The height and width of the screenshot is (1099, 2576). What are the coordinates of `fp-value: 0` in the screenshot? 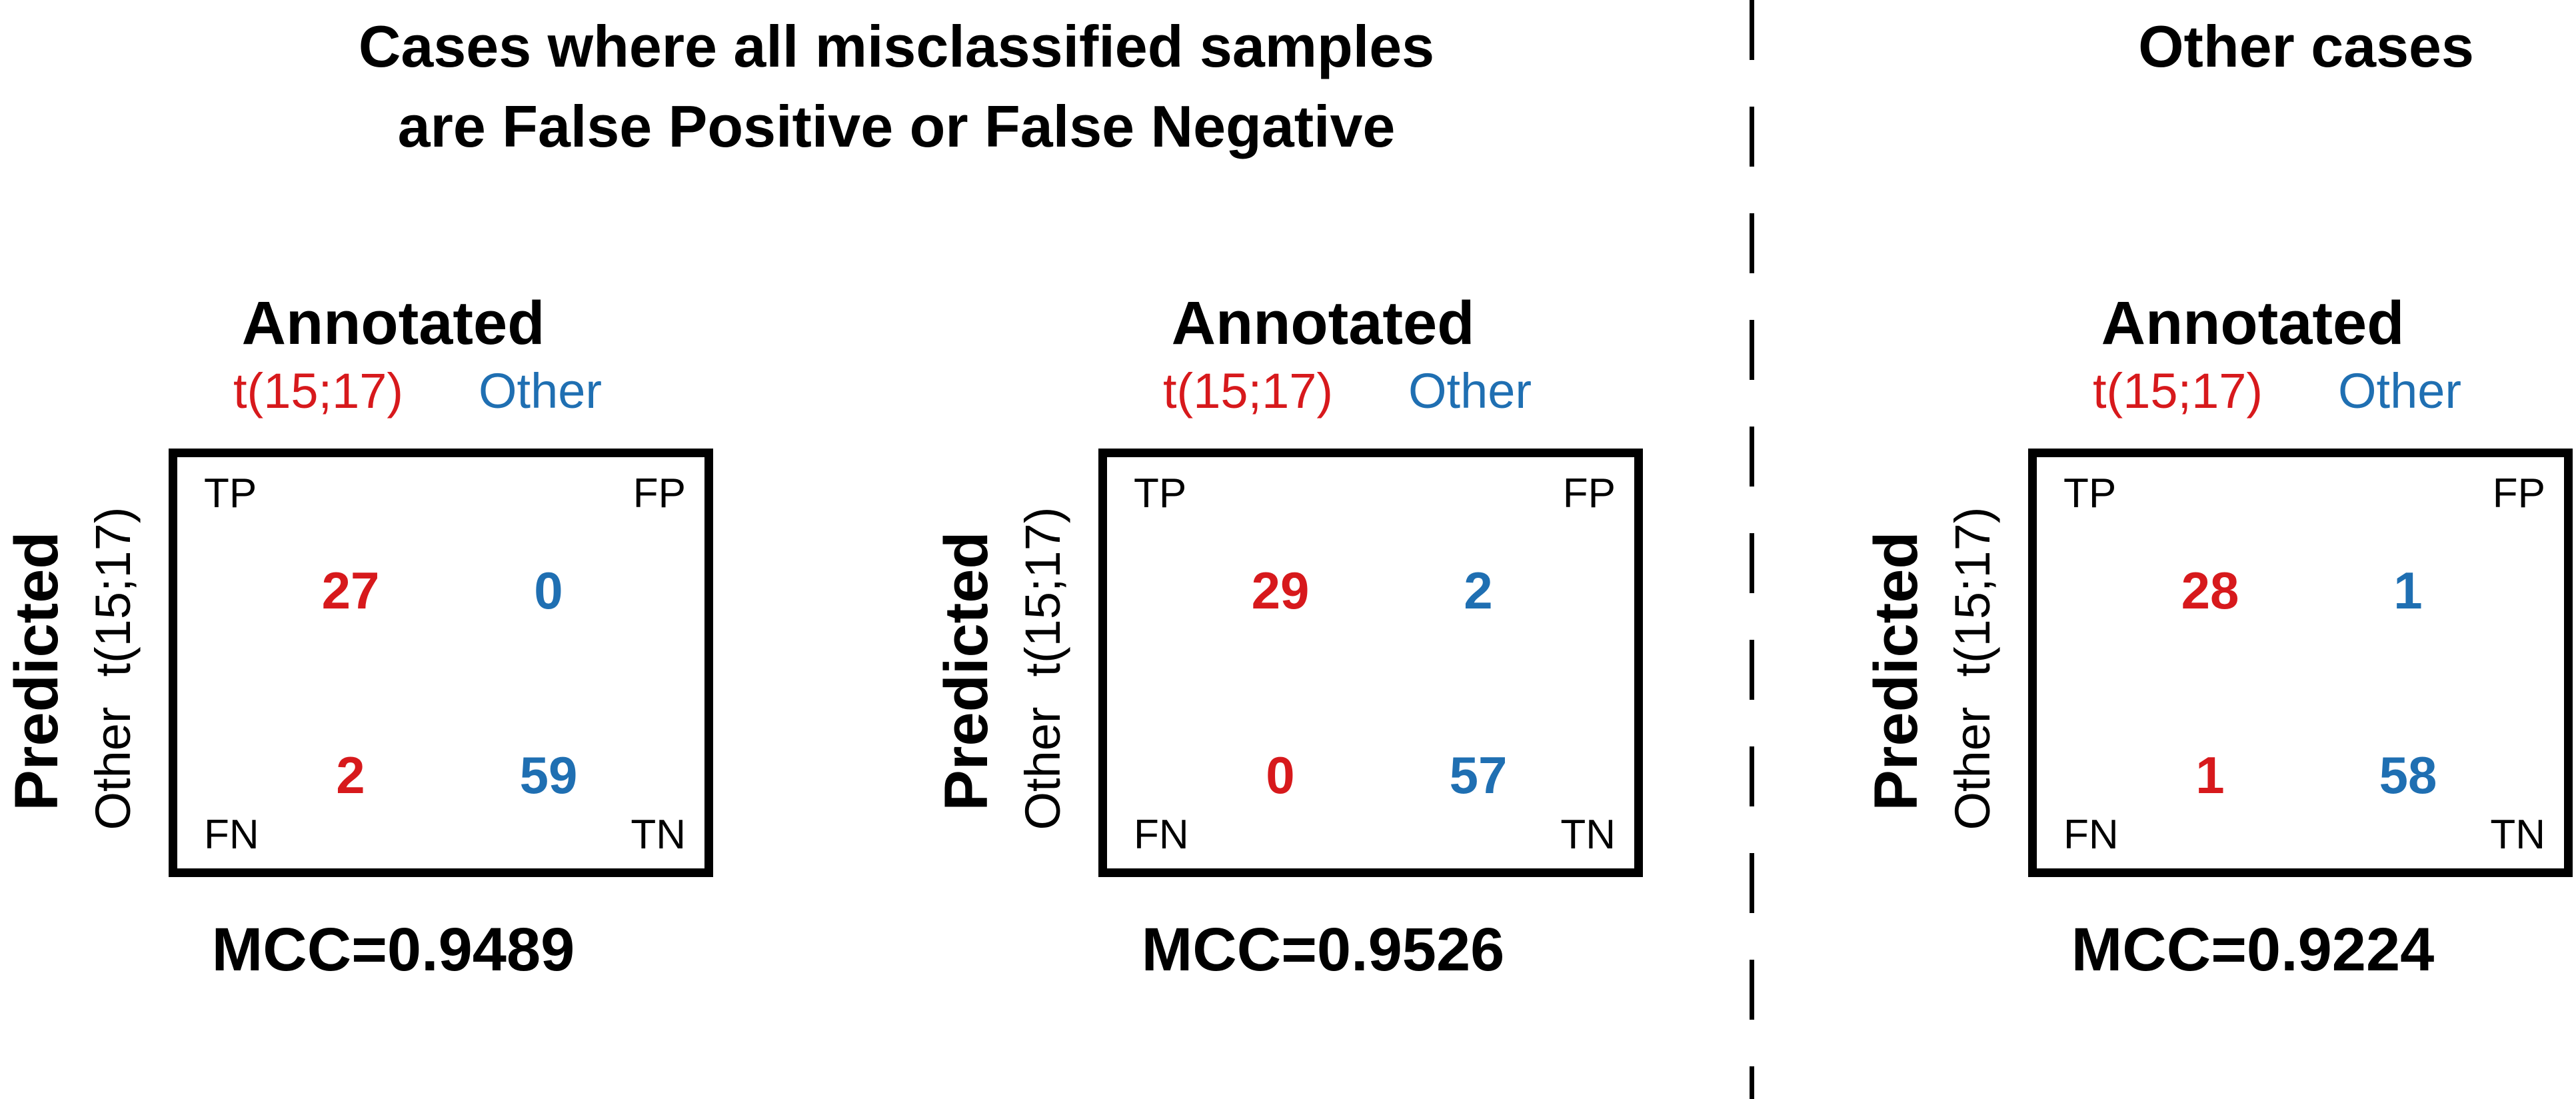 It's located at (549, 590).